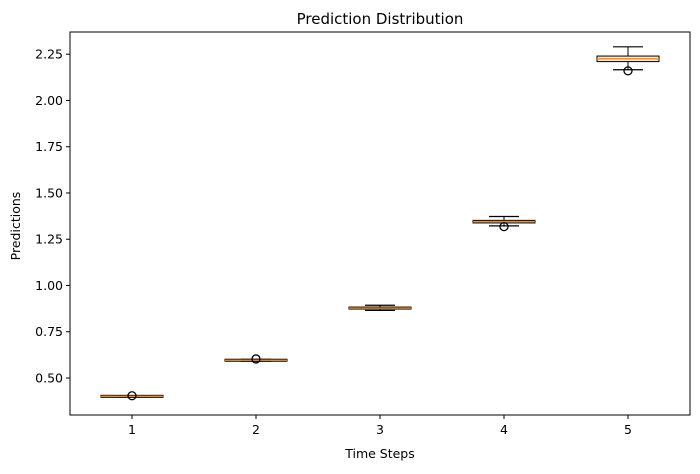  Describe the element at coordinates (132, 429) in the screenshot. I see `x-tick-label-0: 1` at that location.